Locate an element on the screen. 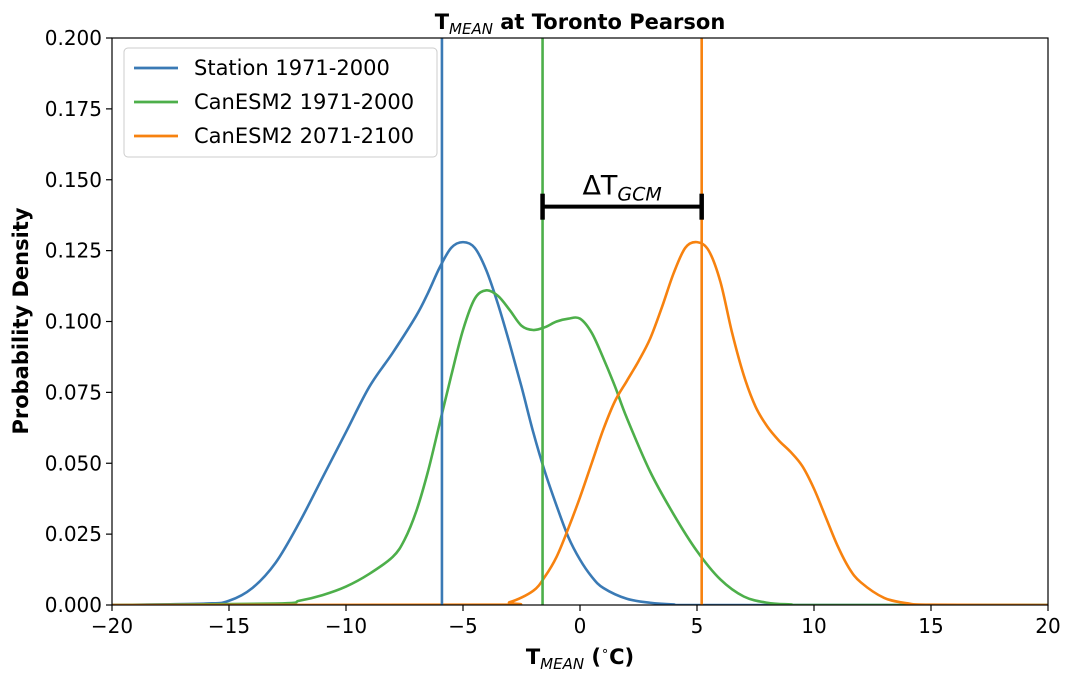 Image resolution: width=1072 pixels, height=679 pixels. delta-label: ΔTGCM is located at coordinates (621, 188).